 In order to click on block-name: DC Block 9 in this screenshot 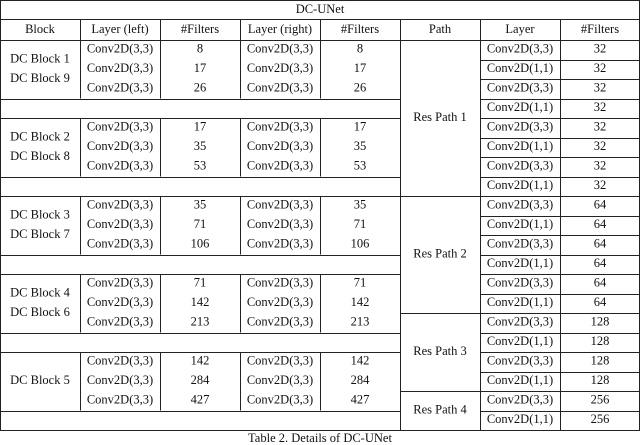, I will do `click(40, 78)`.